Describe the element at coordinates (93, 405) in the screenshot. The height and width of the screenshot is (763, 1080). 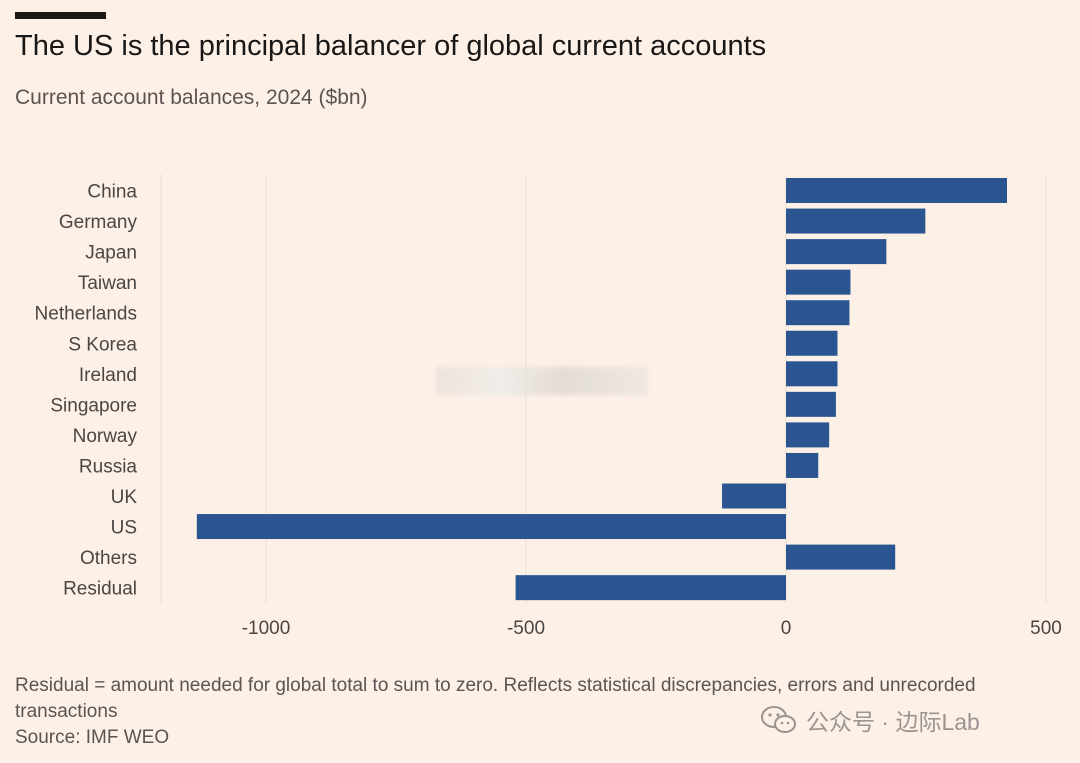
I see `category-label: Singapore` at that location.